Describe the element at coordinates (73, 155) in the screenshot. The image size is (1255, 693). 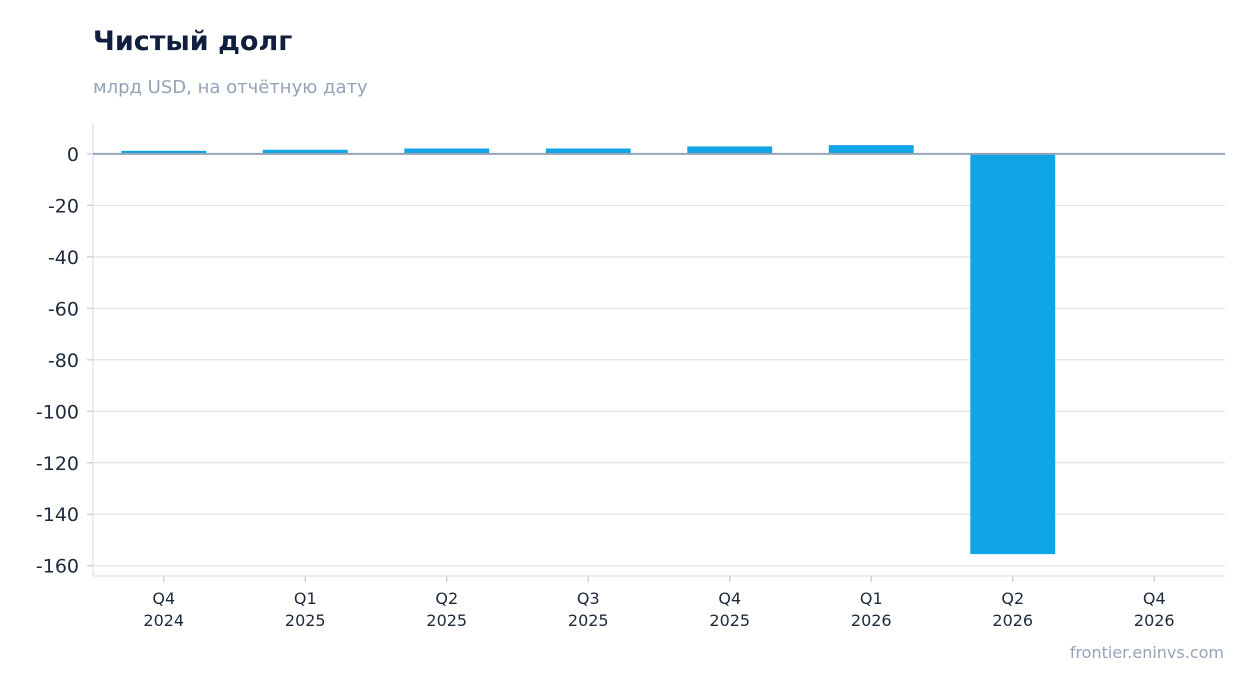
I see `y-tick-label: 0` at that location.